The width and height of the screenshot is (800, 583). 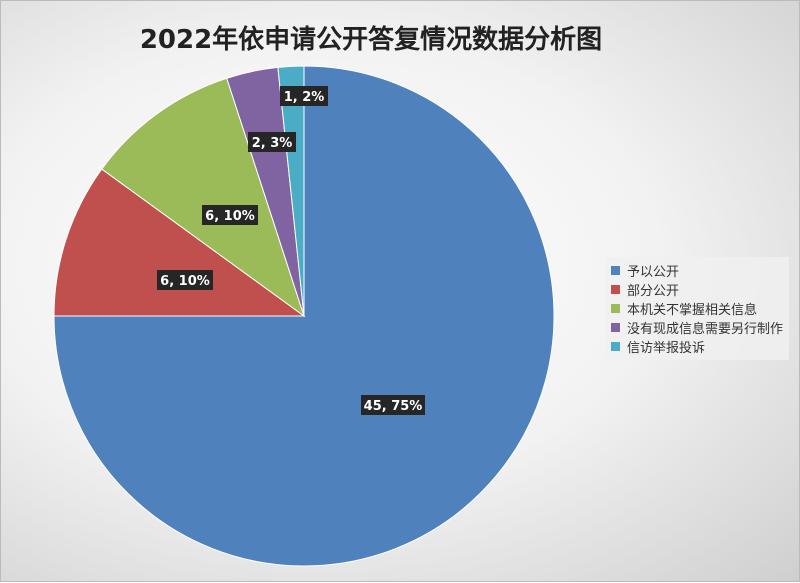 I want to click on chart-title: 2022年依申请公开答复情况数据分析图, so click(x=371, y=40).